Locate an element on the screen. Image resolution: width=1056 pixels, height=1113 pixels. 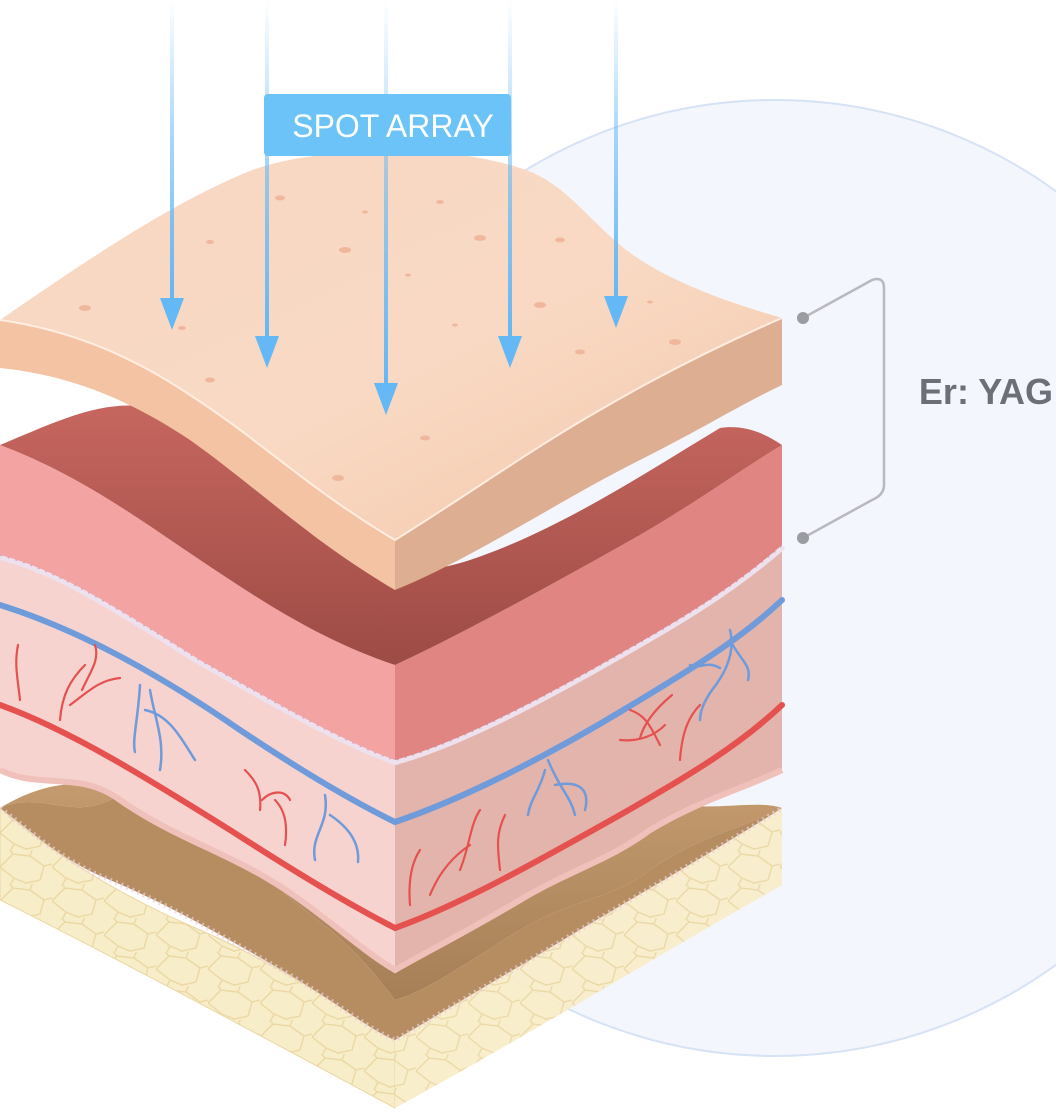
bracket-icon is located at coordinates (841, 410).